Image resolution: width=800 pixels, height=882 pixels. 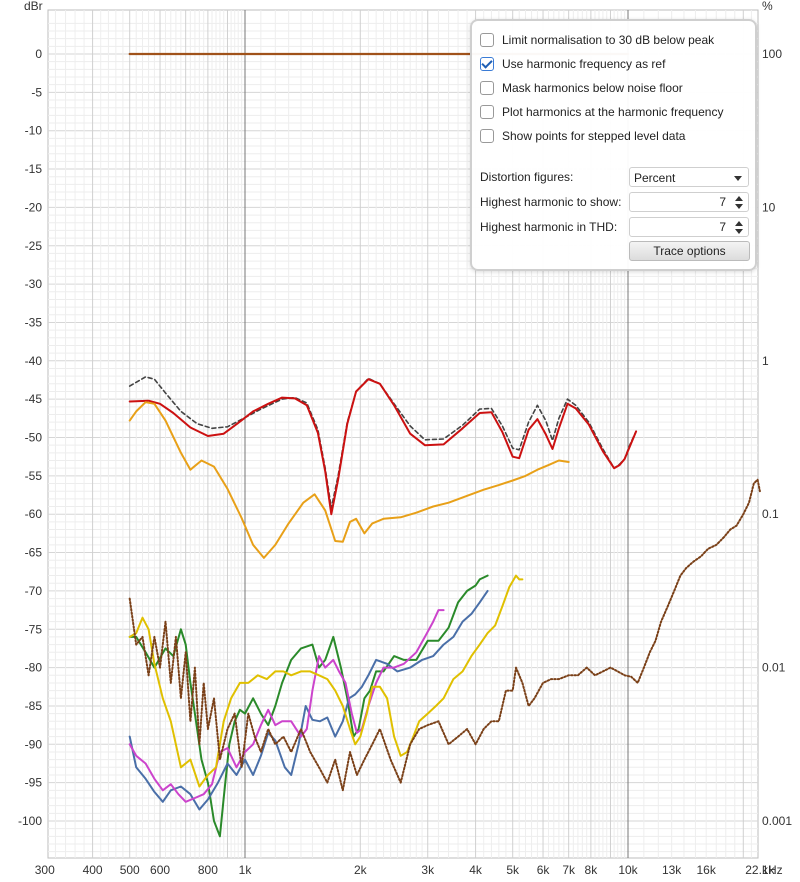 I want to click on left-tick-label: -35, so click(x=34, y=322).